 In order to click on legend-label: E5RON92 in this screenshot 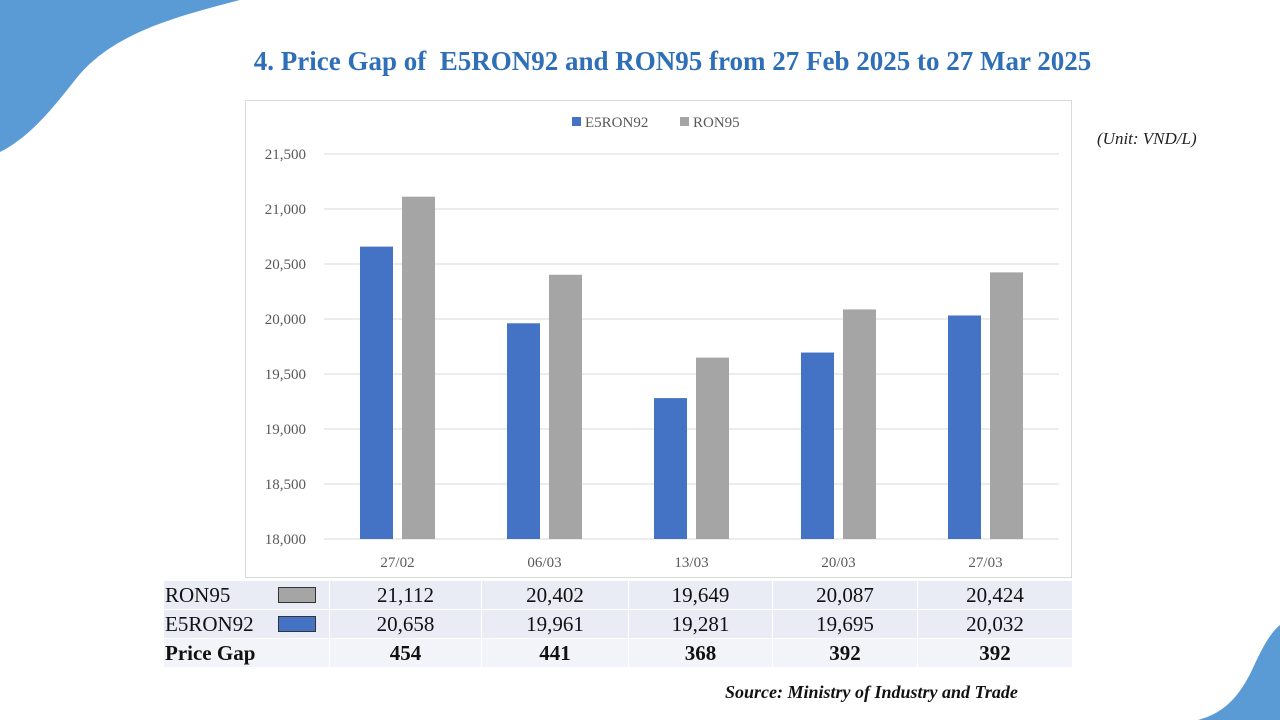, I will do `click(616, 123)`.